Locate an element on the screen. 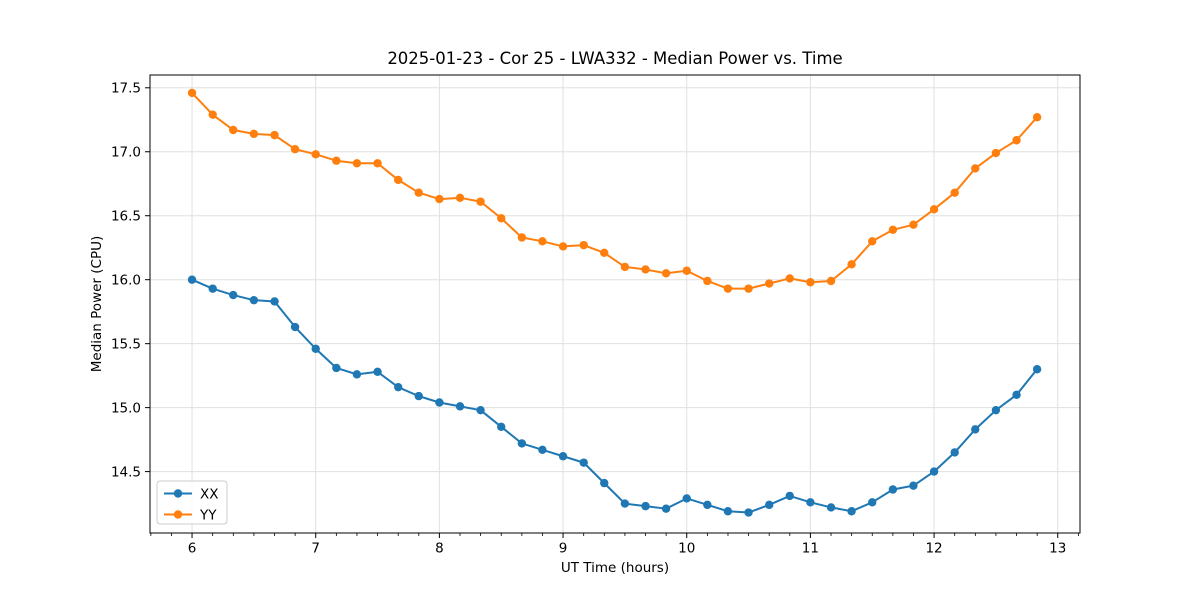 This screenshot has height=600, width=1200. y-tick-label: 17.5 is located at coordinates (126, 89).